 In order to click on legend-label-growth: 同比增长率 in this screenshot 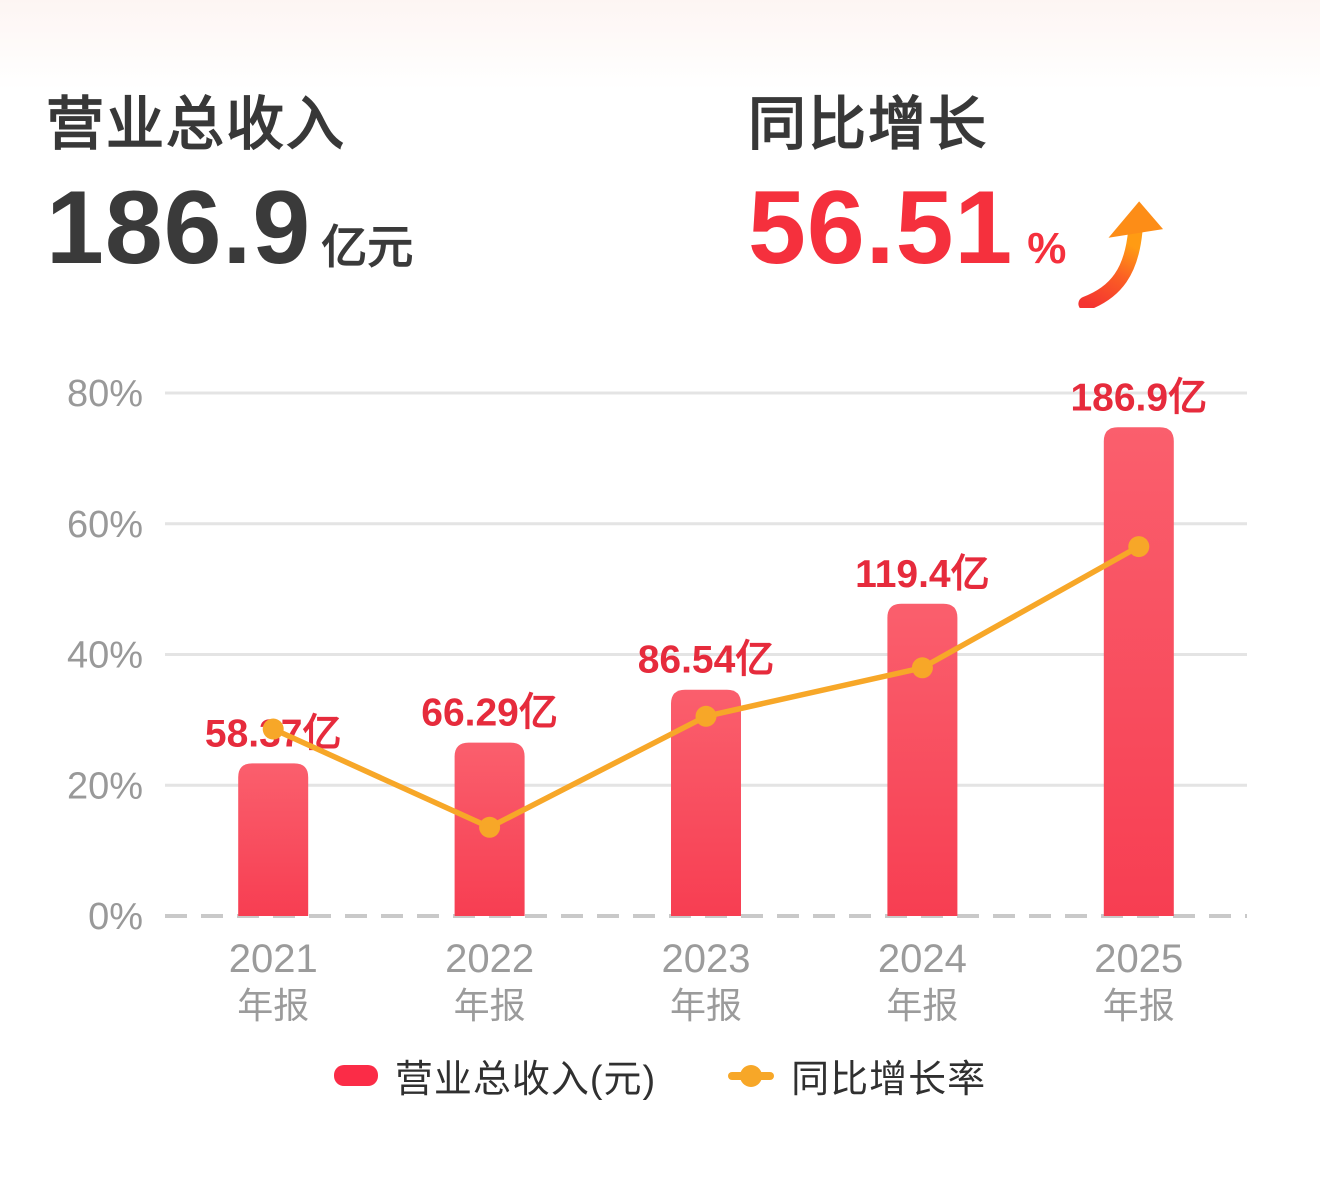, I will do `click(889, 1080)`.